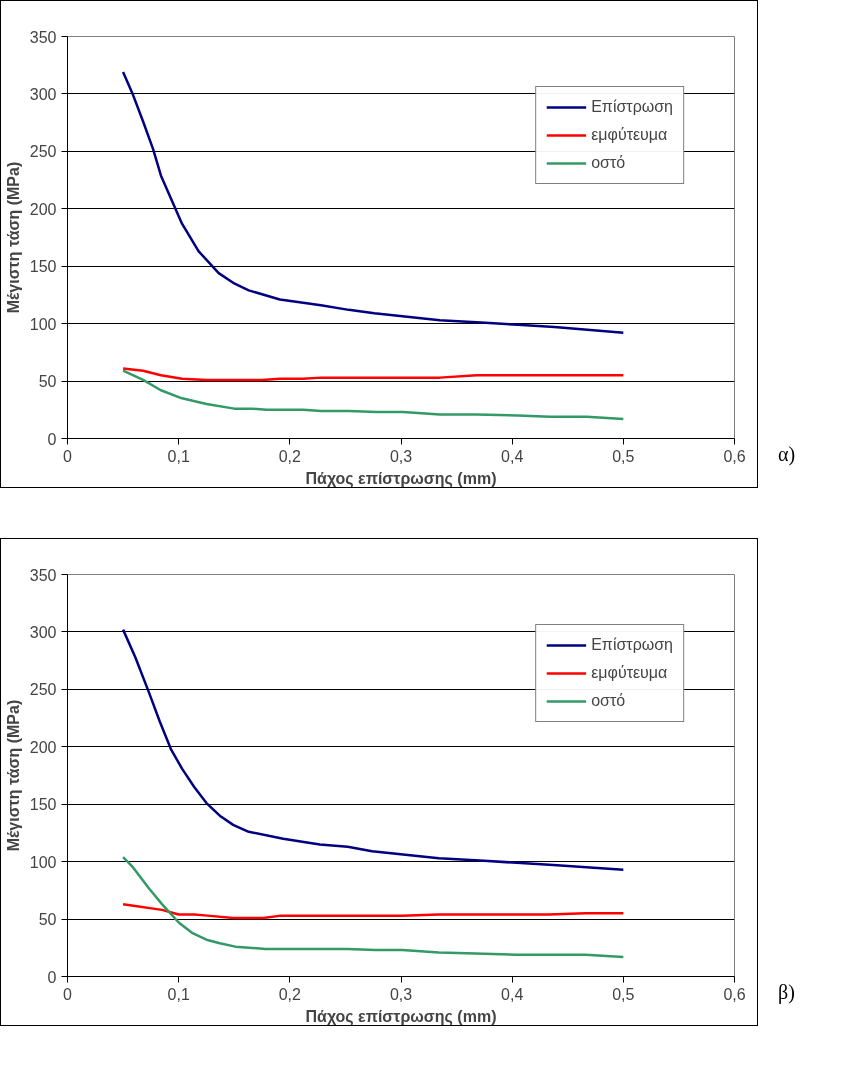 Image resolution: width=844 pixels, height=1074 pixels. What do you see at coordinates (786, 993) in the screenshot?
I see `text: β)` at bounding box center [786, 993].